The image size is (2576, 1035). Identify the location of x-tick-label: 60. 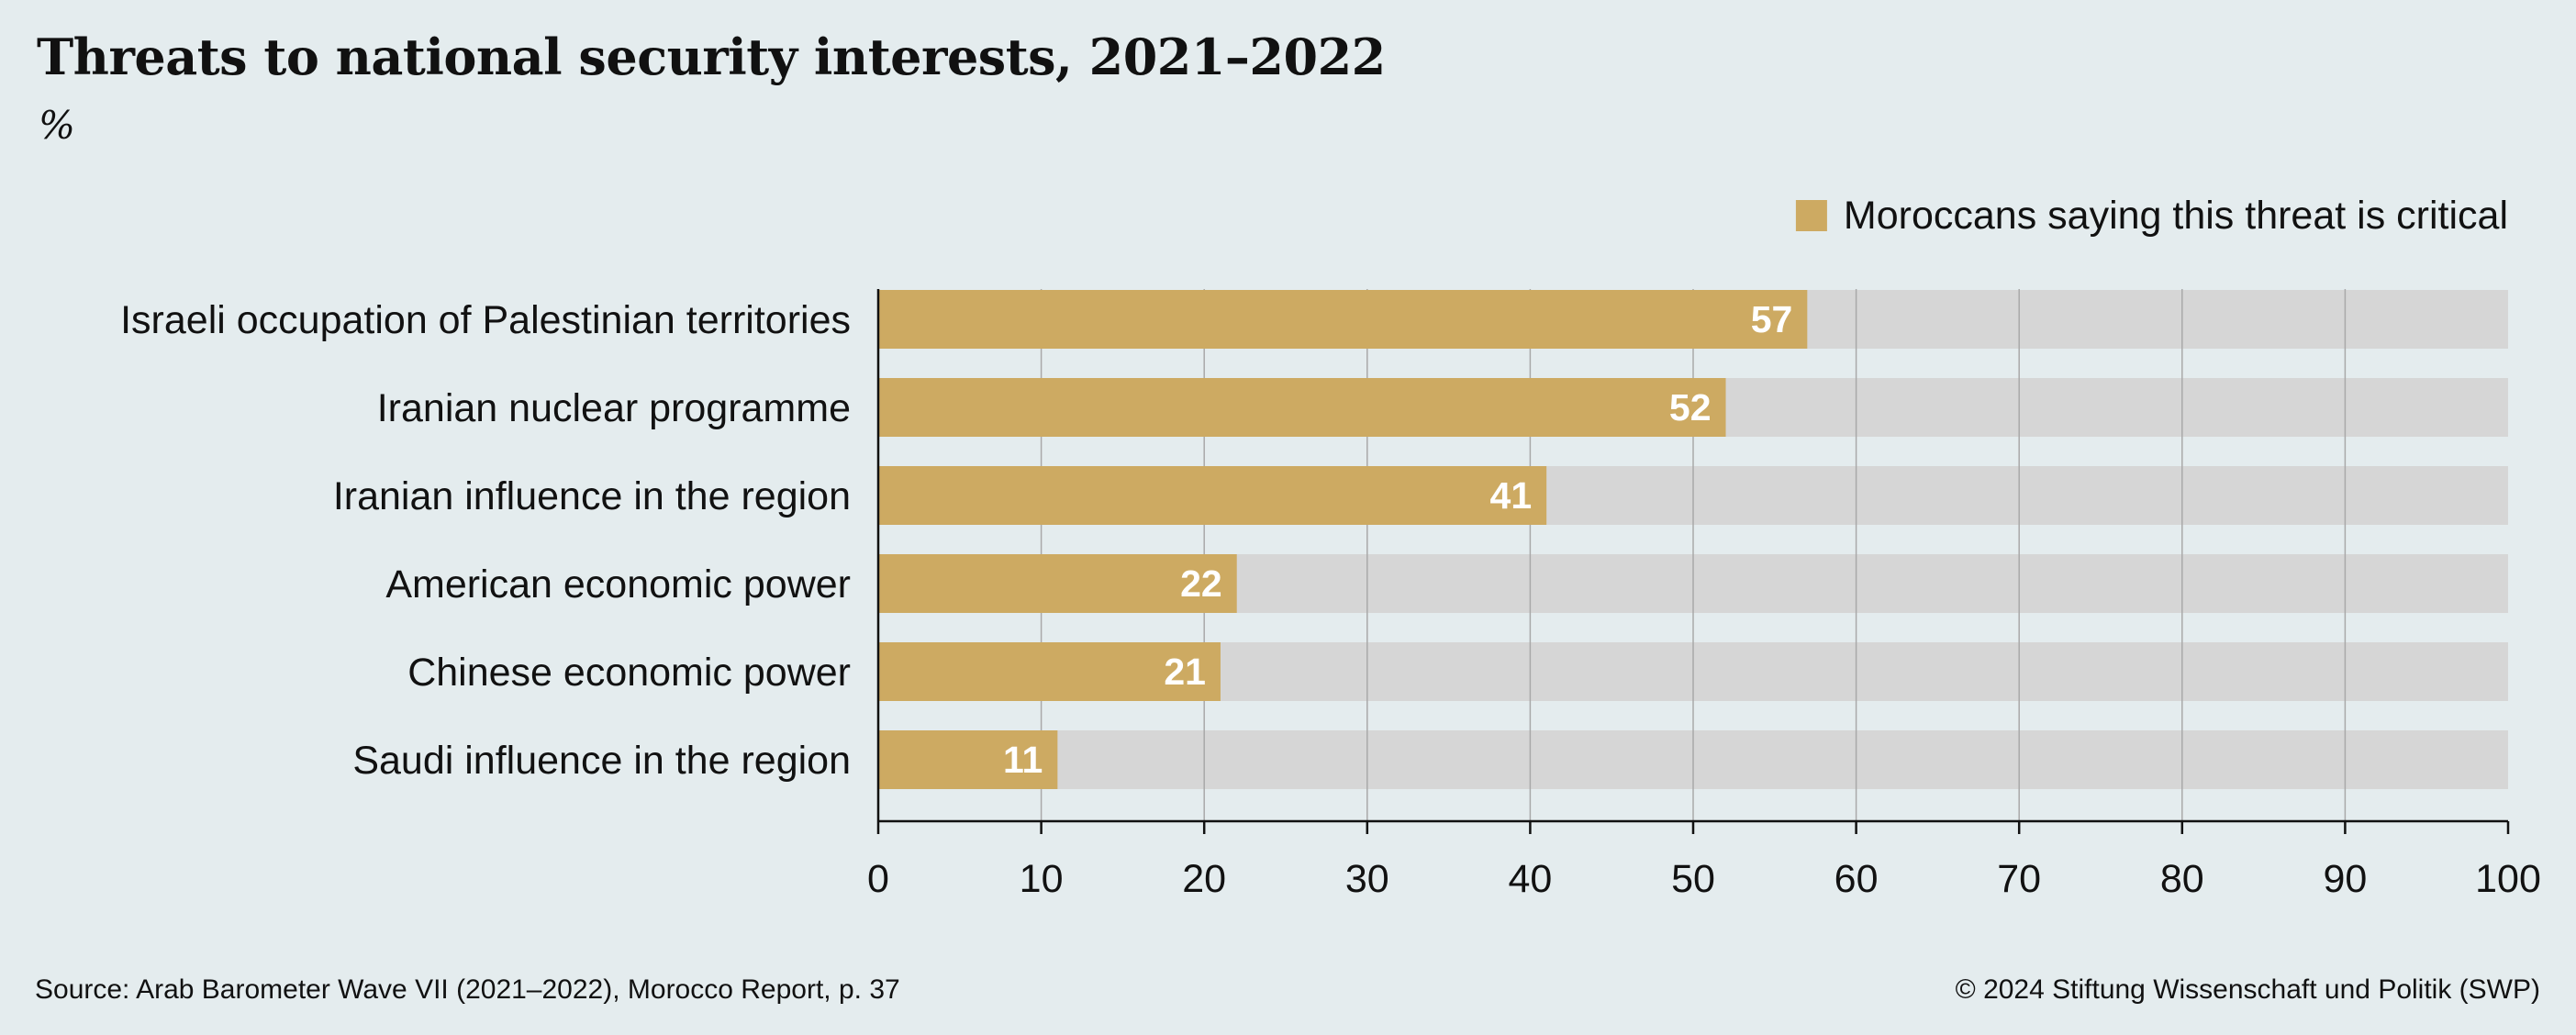
(1857, 879).